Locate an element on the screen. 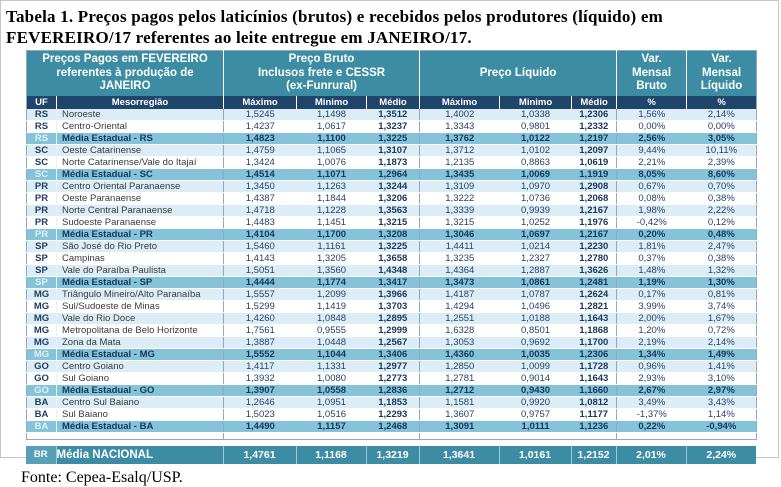 This screenshot has width=781, height=487. var-bruto-cell: -0,42% is located at coordinates (651, 222).